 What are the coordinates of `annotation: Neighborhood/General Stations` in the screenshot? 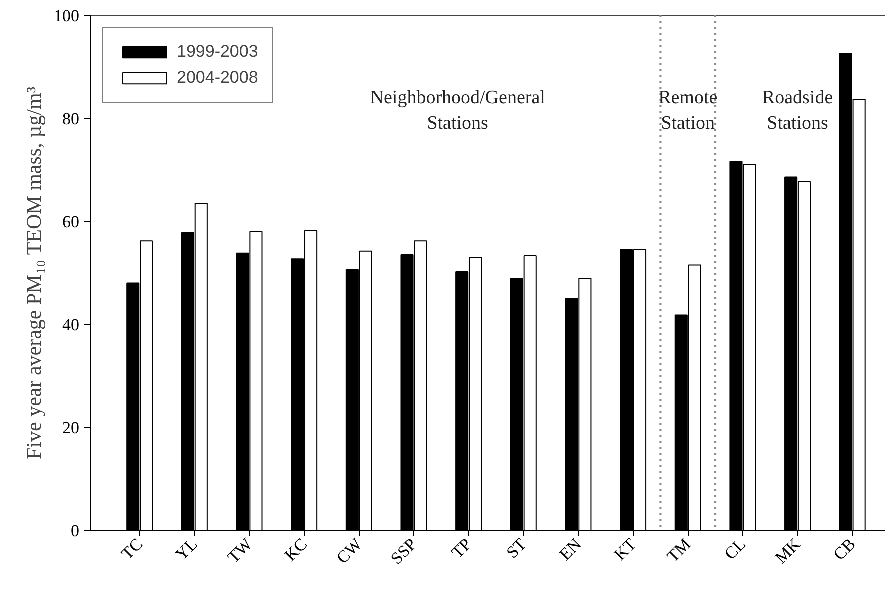 It's located at (458, 111).